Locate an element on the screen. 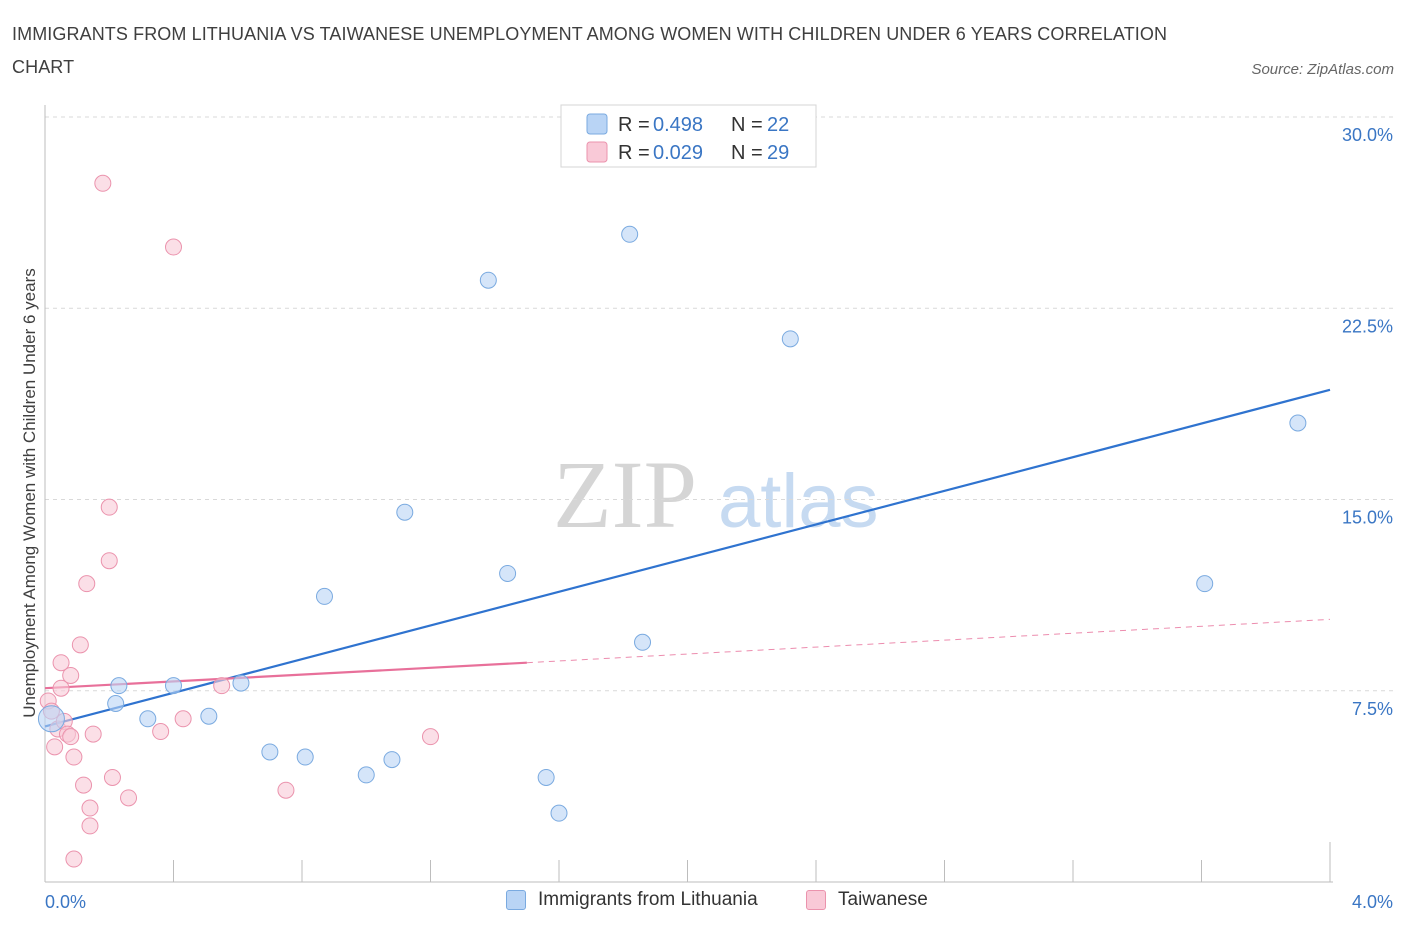  source-credit: Source: ZipAtlas.com is located at coordinates (1322, 69).